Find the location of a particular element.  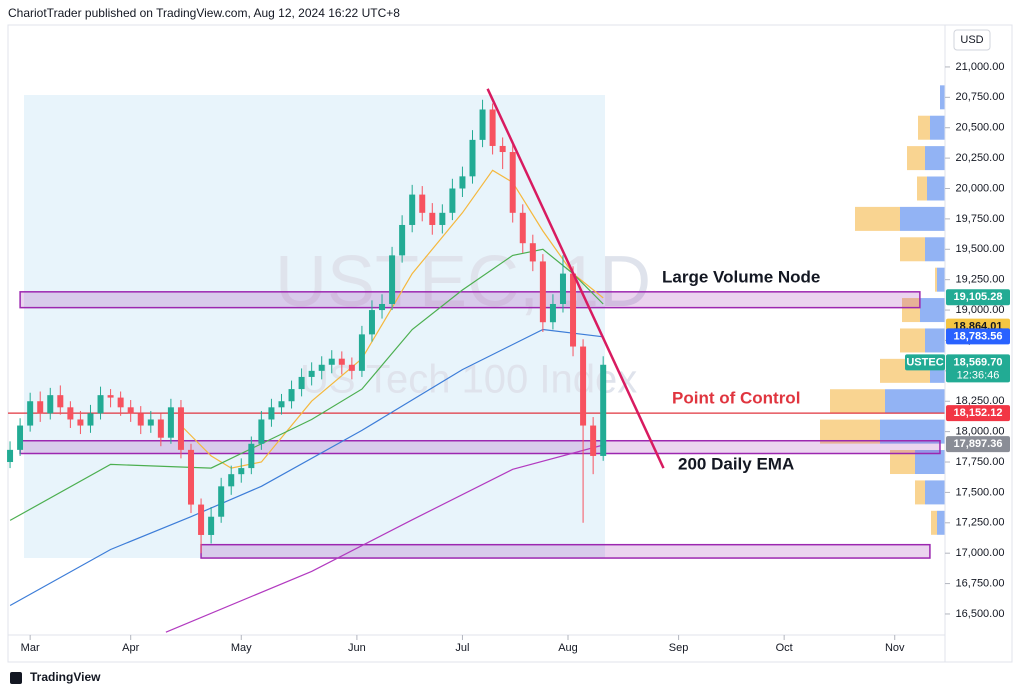

y-tick-label: 21,000.00 is located at coordinates (980, 67).